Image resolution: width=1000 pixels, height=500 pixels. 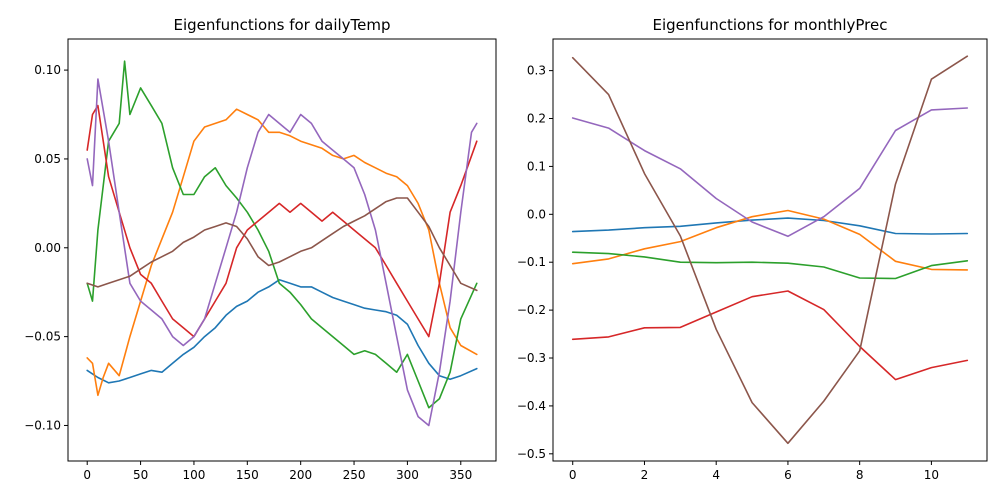 What do you see at coordinates (531, 310) in the screenshot?
I see `y-tick-label: −0.2` at bounding box center [531, 310].